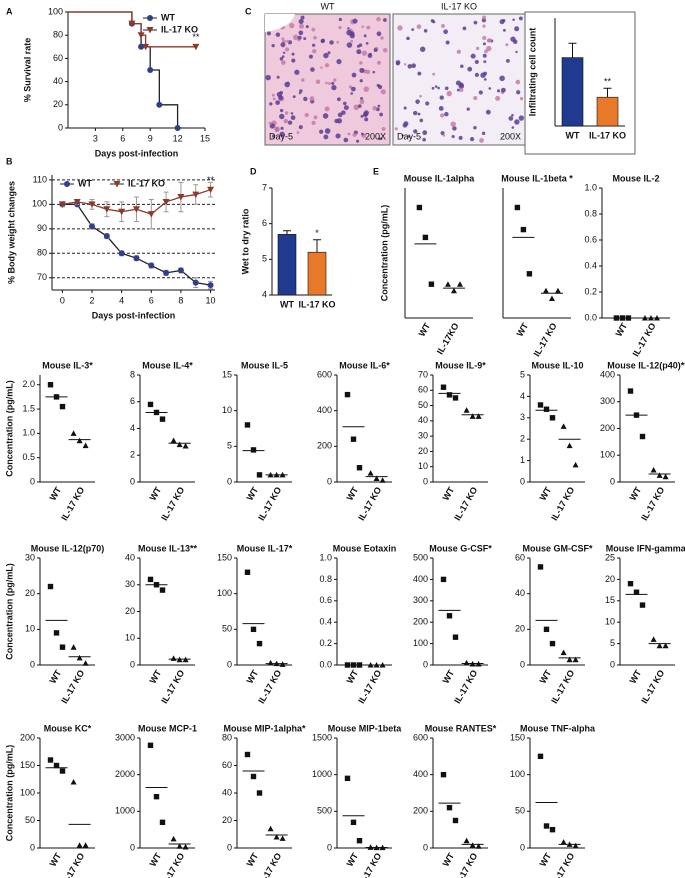 The width and height of the screenshot is (685, 878). I want to click on y-axis-label: Wet to dry ratio, so click(245, 241).